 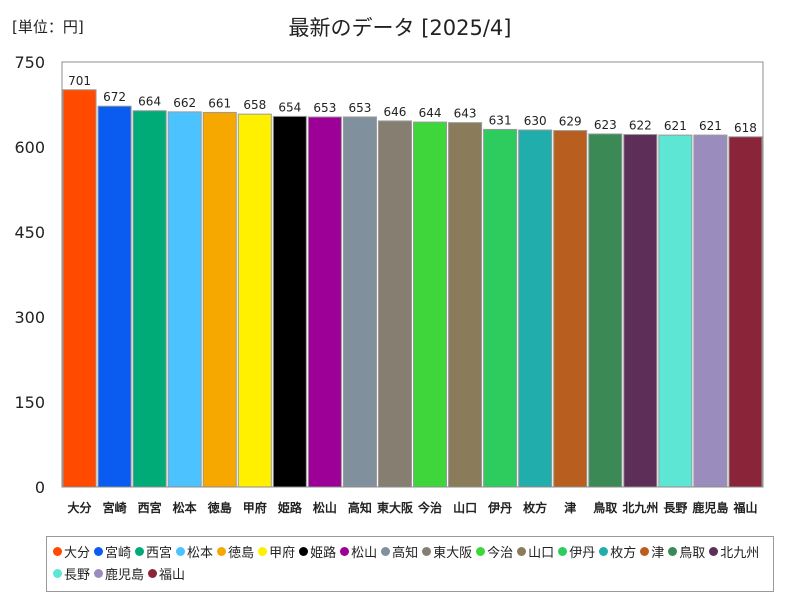 What do you see at coordinates (453, 553) in the screenshot?
I see `legend-label: 東大阪` at bounding box center [453, 553].